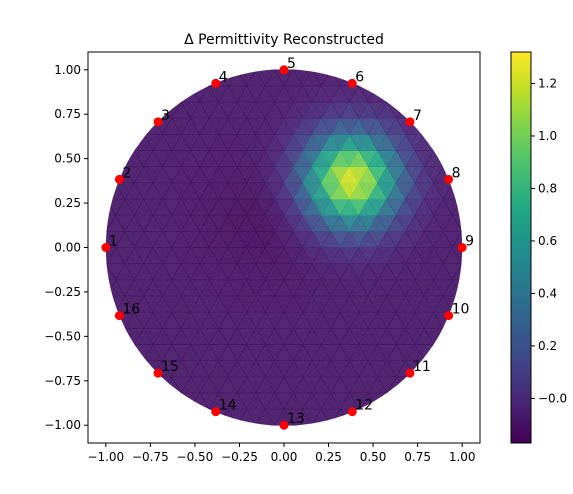  I want to click on colorbar-tick-label: 1.2, so click(547, 83).